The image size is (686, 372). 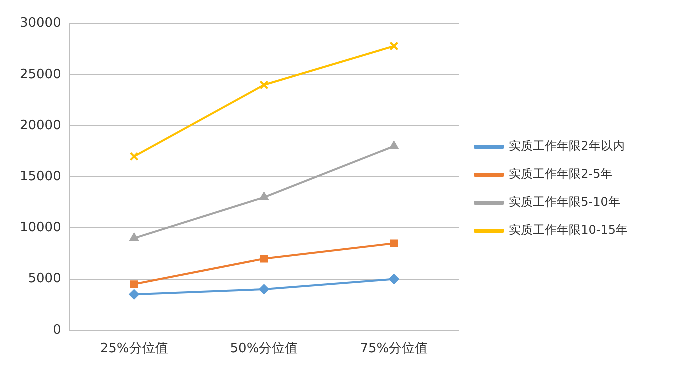 What do you see at coordinates (41, 176) in the screenshot?
I see `y-tick-label: 15000` at bounding box center [41, 176].